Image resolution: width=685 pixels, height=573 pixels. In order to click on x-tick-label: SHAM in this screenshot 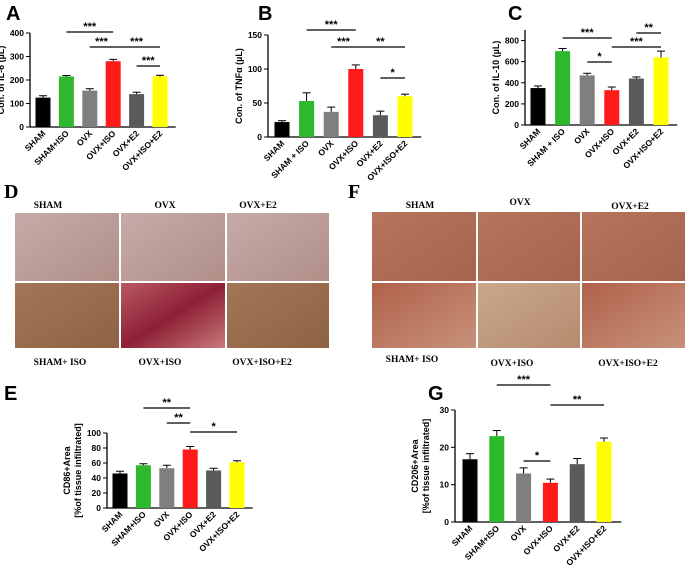, I will do `click(462, 535)`.